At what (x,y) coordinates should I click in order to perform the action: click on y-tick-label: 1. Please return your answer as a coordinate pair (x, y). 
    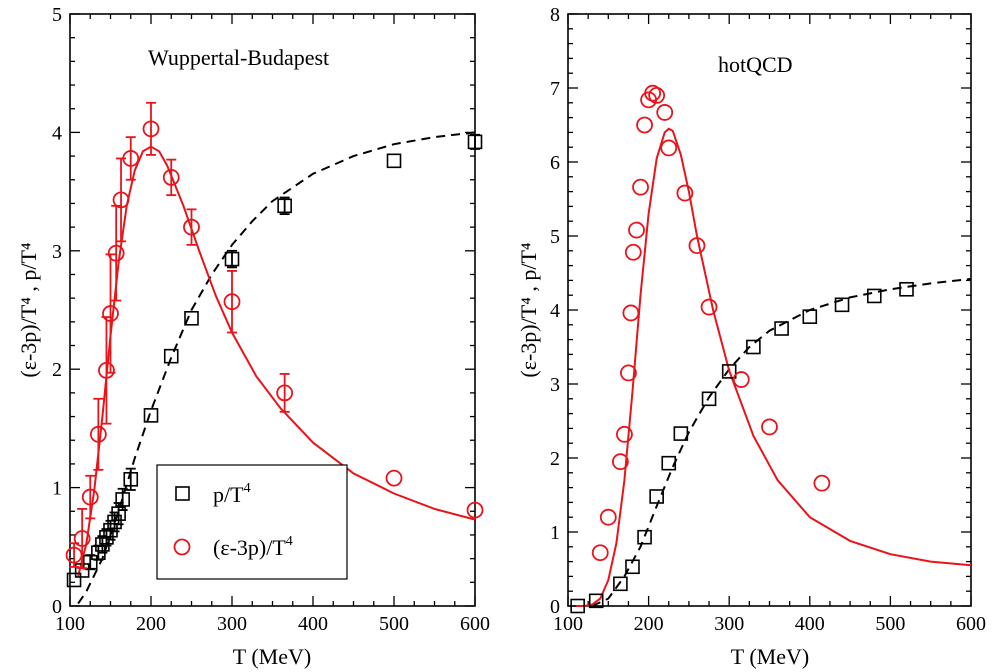
    Looking at the image, I should click on (555, 533).